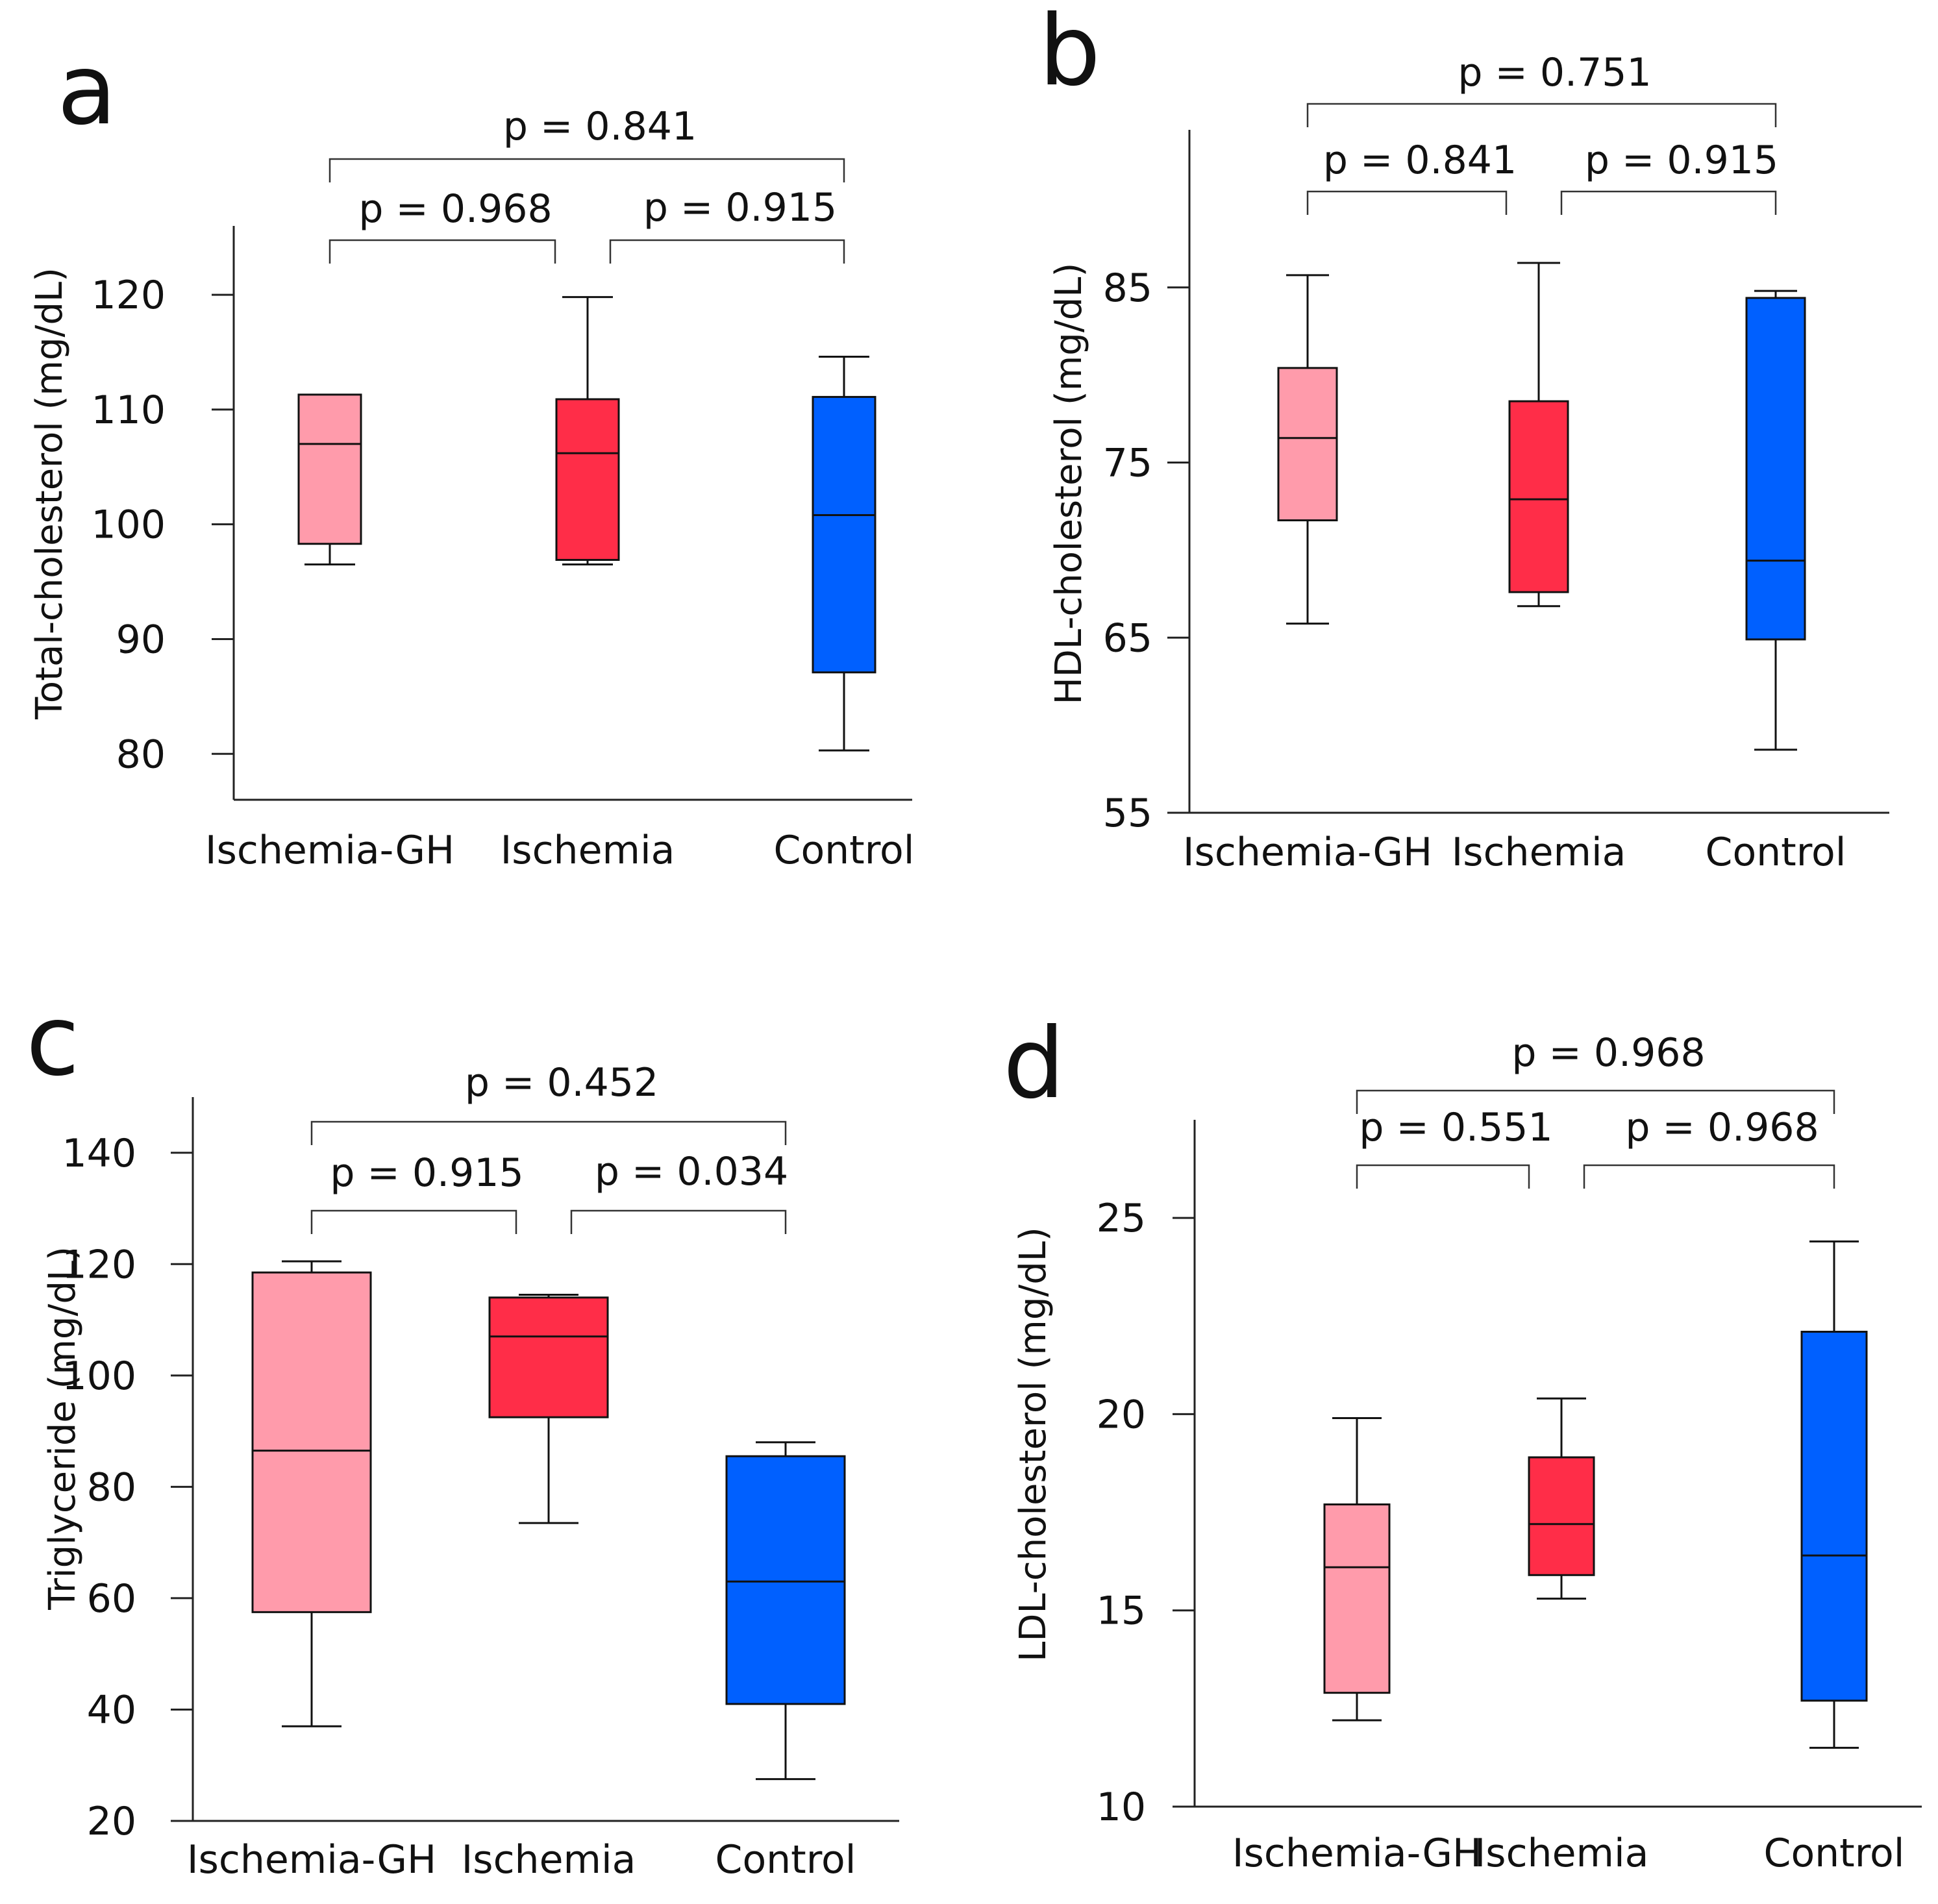 The image size is (1938, 1904). Describe the element at coordinates (1069, 484) in the screenshot. I see `y-axis-title: HDL-cholesterol (mg/dL)` at that location.